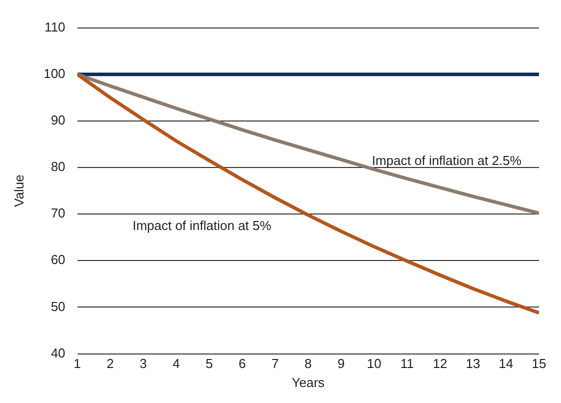  What do you see at coordinates (308, 364) in the screenshot?
I see `x-tick-label: 8` at bounding box center [308, 364].